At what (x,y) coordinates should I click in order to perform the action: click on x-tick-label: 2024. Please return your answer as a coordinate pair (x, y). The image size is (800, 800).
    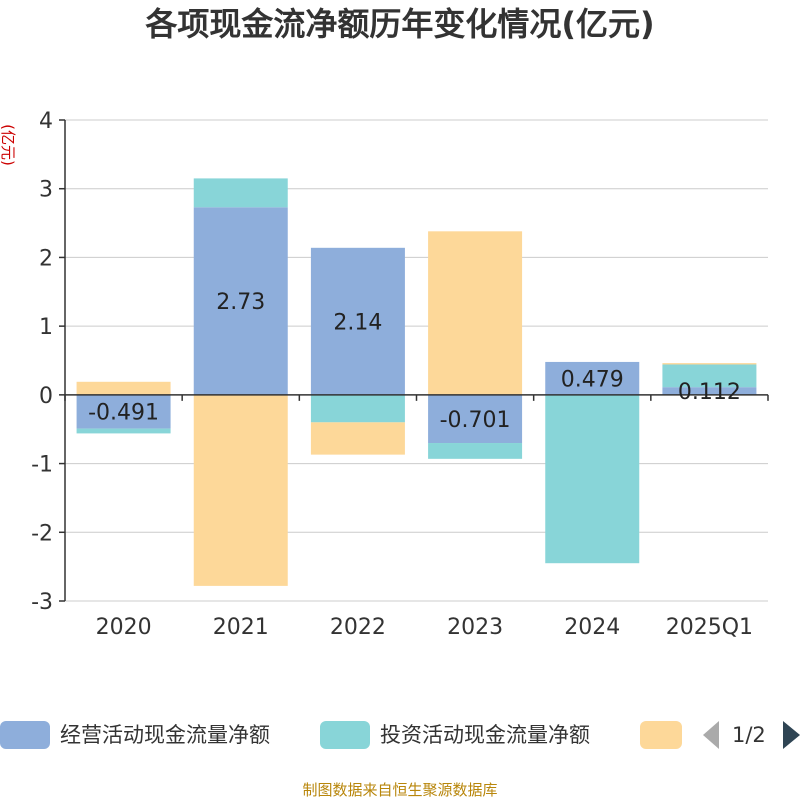
    Looking at the image, I should click on (592, 627).